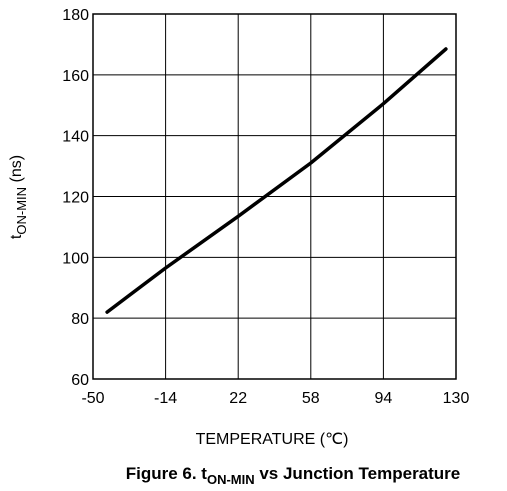 The width and height of the screenshot is (507, 491). I want to click on x-tick-label: -50, so click(92, 398).